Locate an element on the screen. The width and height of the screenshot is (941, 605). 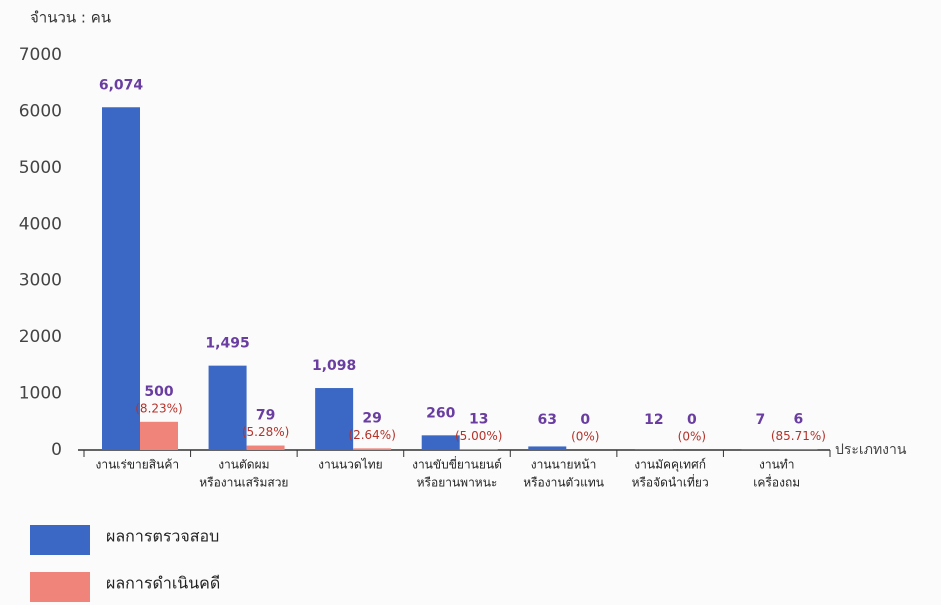
y-tick-label: 4000 is located at coordinates (40, 224).